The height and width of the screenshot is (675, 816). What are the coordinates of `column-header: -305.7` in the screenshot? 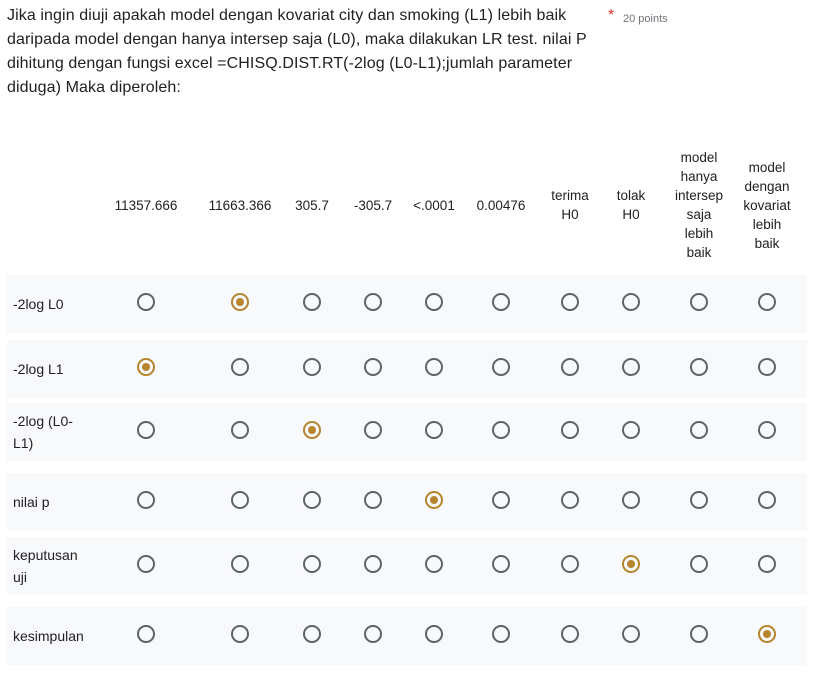 It's located at (373, 205).